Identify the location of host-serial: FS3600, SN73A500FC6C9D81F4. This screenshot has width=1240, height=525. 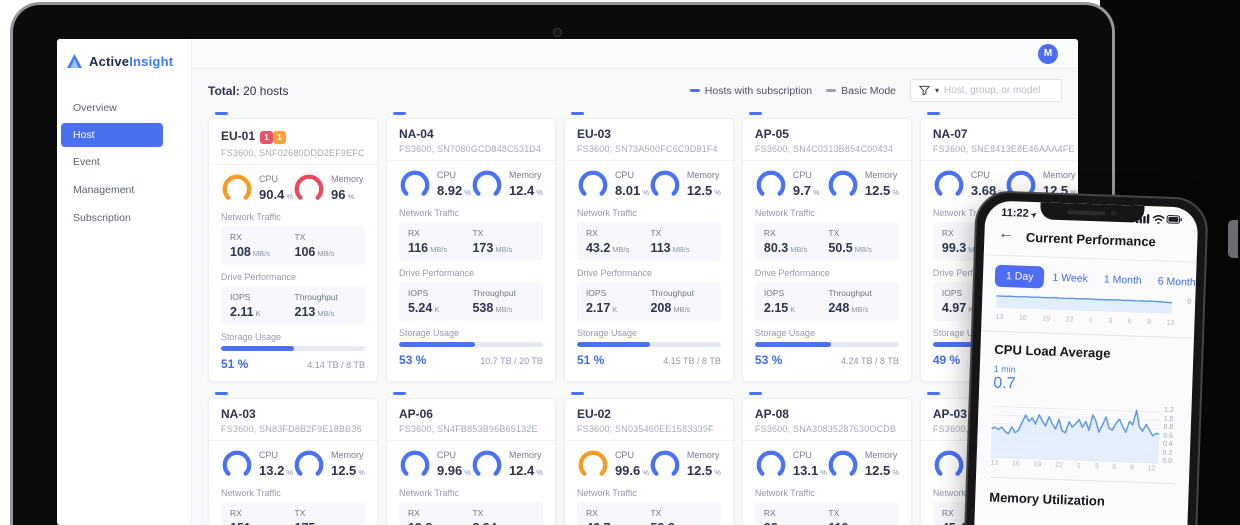
(647, 149).